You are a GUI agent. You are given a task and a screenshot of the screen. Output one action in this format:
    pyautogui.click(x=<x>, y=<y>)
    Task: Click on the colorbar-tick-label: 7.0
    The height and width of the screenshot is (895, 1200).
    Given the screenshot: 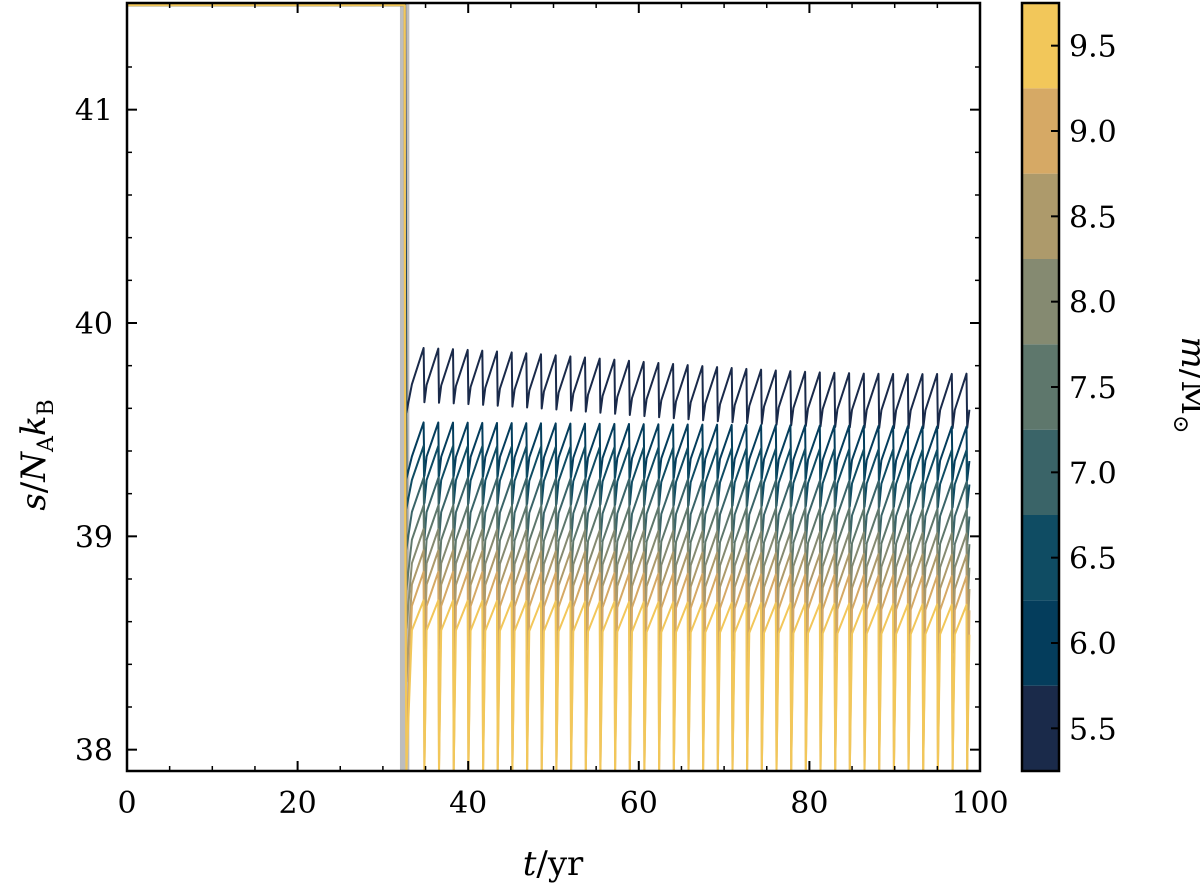 What is the action you would take?
    pyautogui.click(x=1093, y=473)
    